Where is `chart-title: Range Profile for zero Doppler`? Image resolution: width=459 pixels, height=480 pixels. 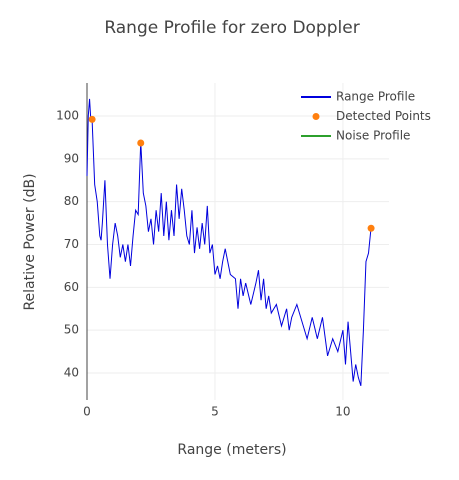 chart-title: Range Profile for zero Doppler is located at coordinates (231, 28).